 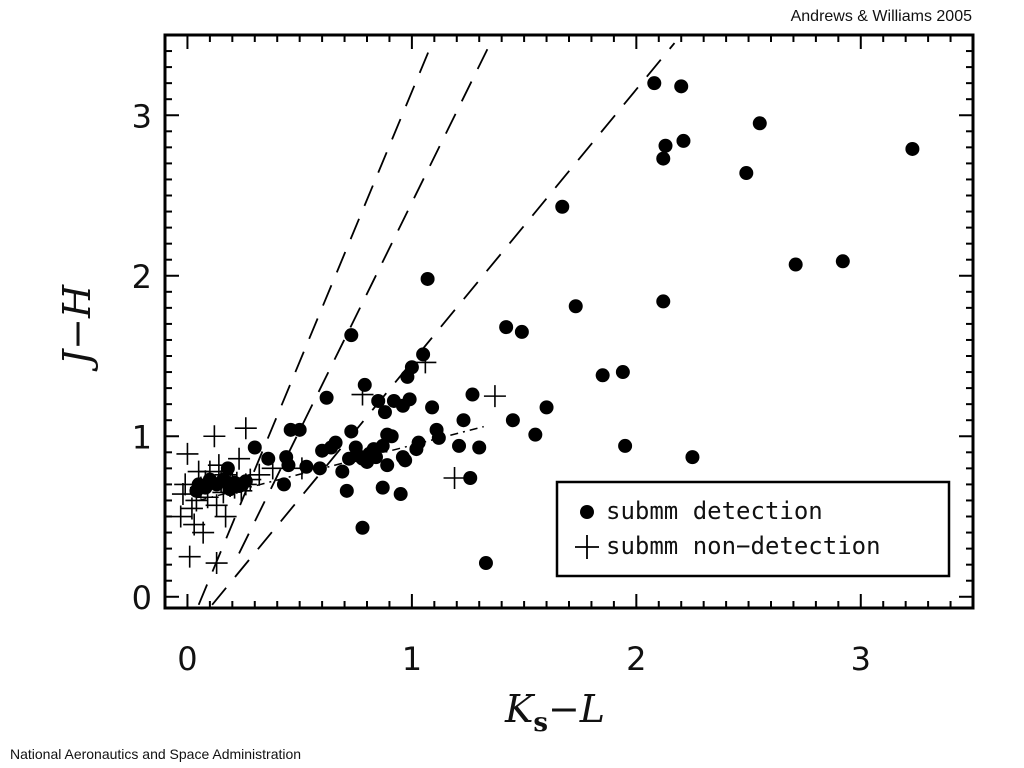 I want to click on legend-non-detection-marker, so click(x=587, y=547).